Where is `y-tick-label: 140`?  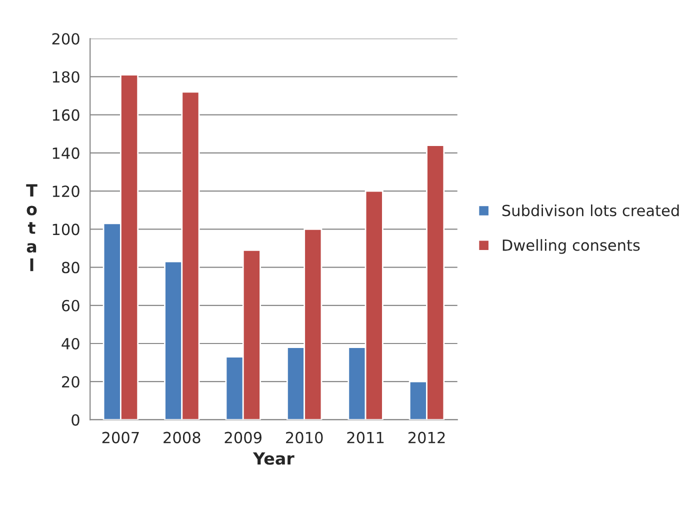
y-tick-label: 140 is located at coordinates (66, 153).